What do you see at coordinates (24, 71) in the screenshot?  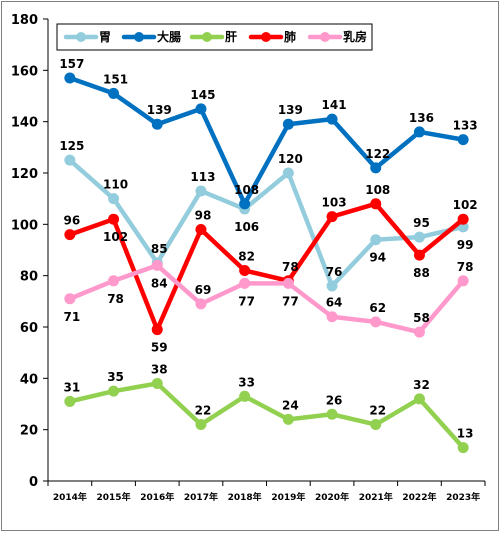 I see `y-tick-label: 160` at bounding box center [24, 71].